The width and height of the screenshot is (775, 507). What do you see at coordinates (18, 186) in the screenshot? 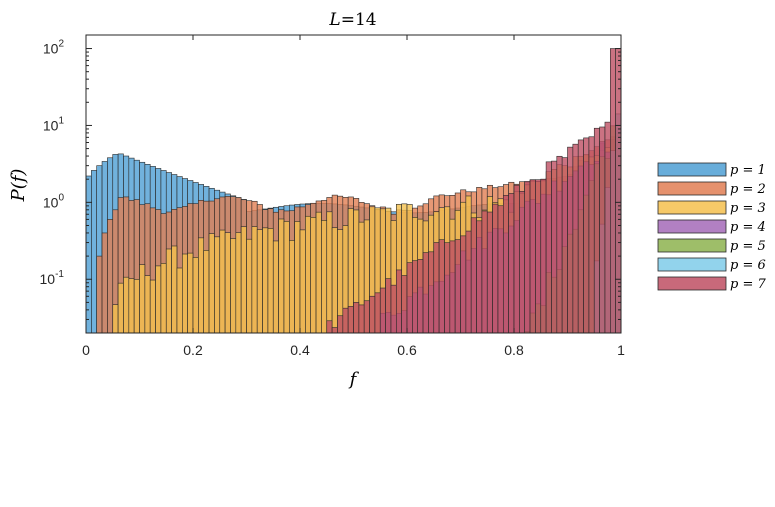
I see `y-axis-label: P(f)` at bounding box center [18, 186].